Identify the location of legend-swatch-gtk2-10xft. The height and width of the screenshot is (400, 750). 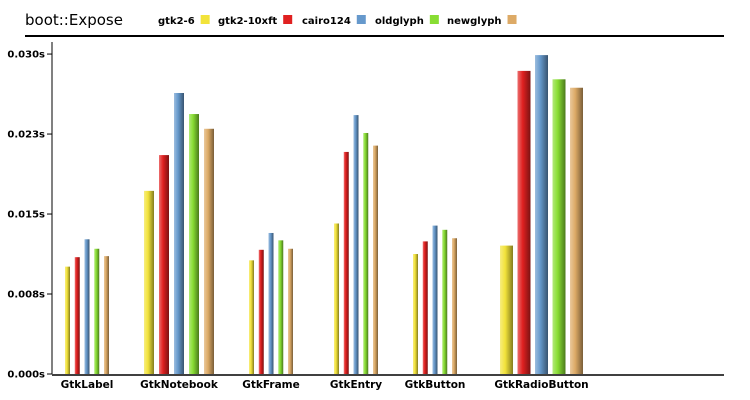
(288, 19).